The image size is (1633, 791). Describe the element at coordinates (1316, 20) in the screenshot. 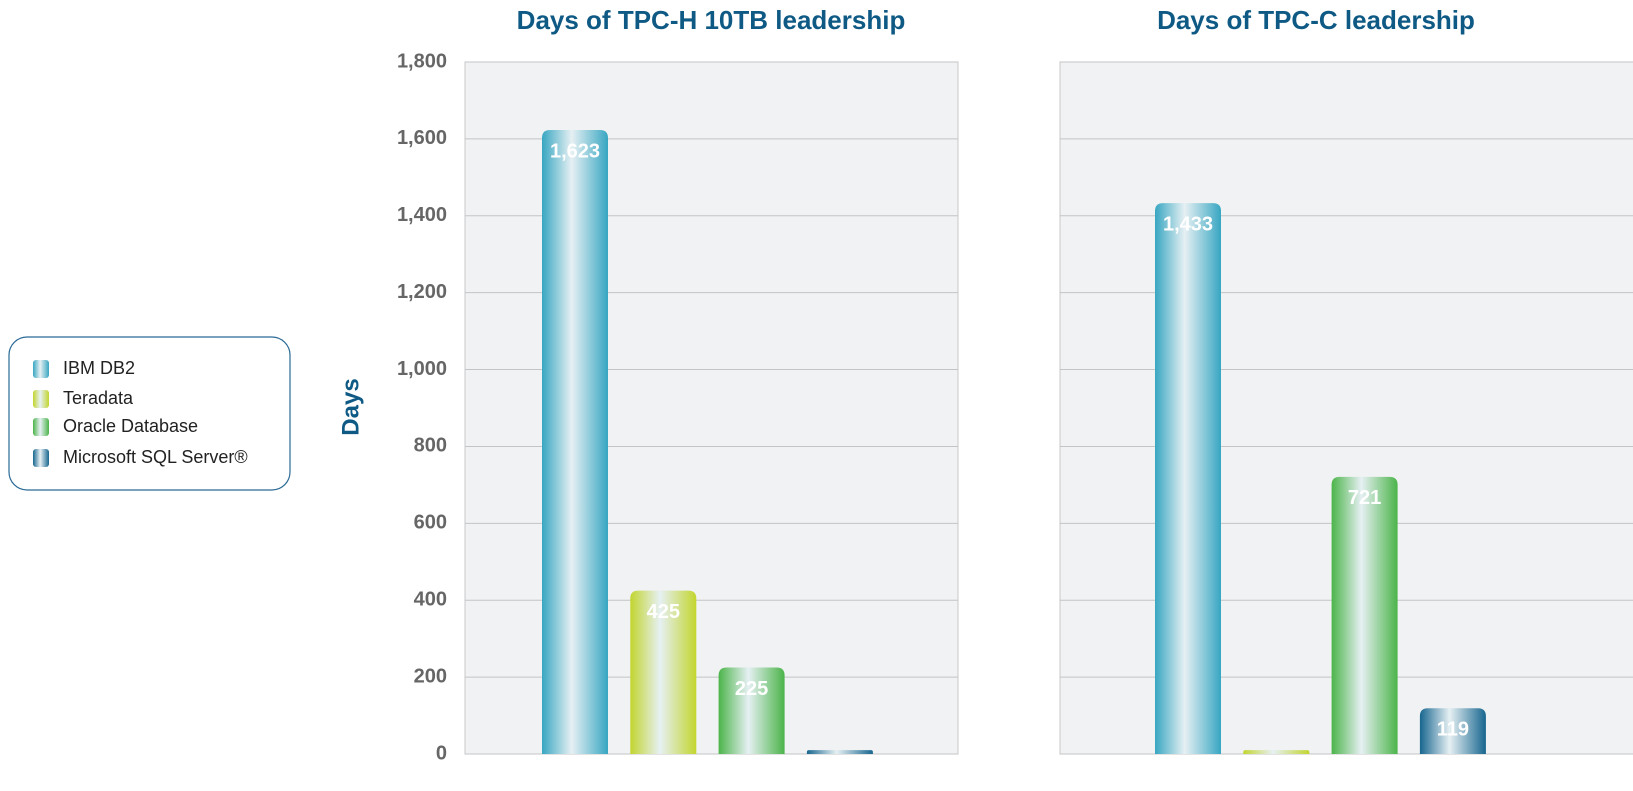

I see `chart-title: Days of TPC-C leadership` at that location.